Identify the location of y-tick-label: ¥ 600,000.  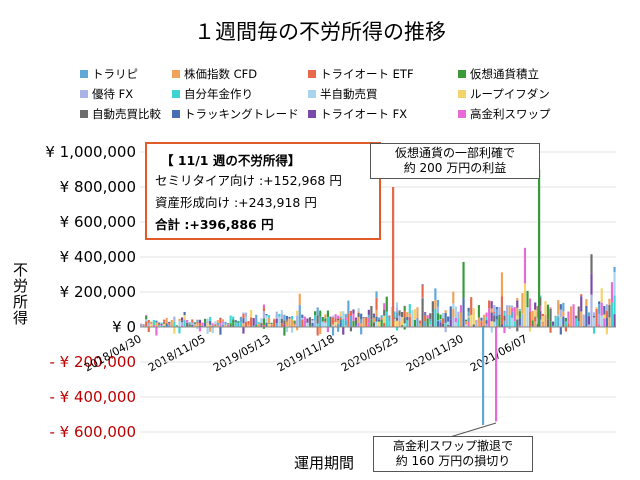
(97, 222).